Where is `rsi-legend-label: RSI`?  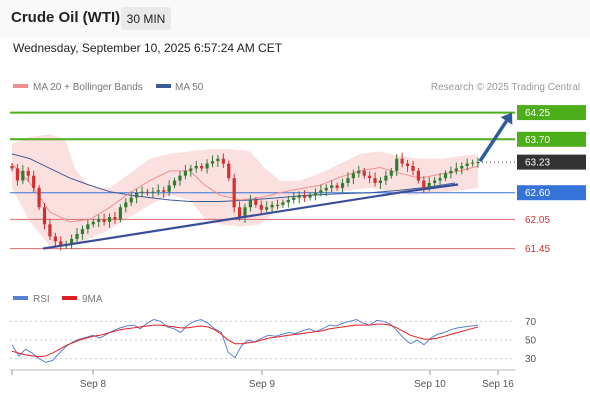 rsi-legend-label: RSI is located at coordinates (41, 299).